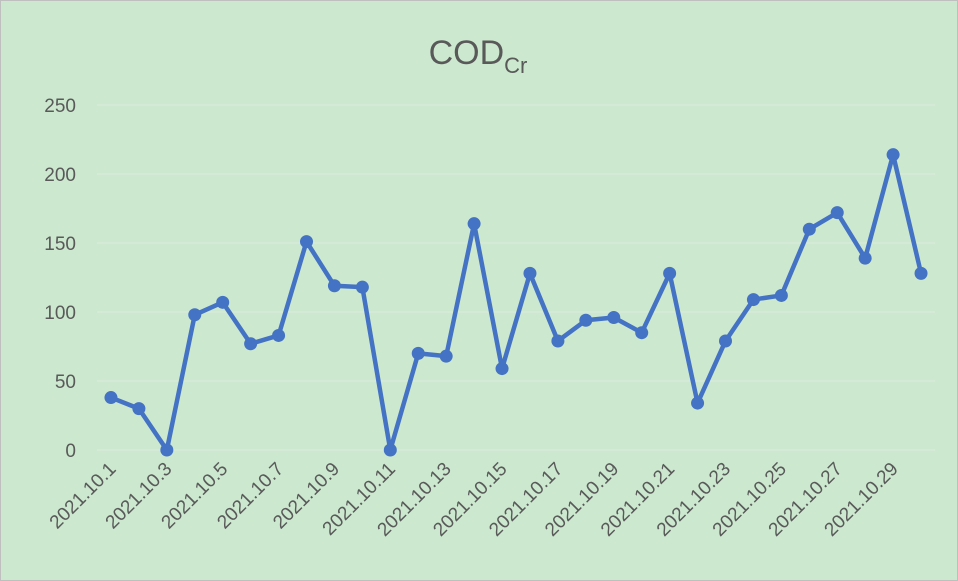 This screenshot has height=581, width=958. What do you see at coordinates (60, 106) in the screenshot?
I see `y-tick-label: 250` at bounding box center [60, 106].